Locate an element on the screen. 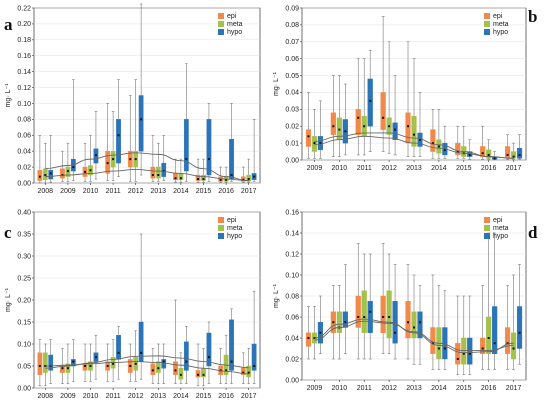 This screenshot has height=405, width=550. x-tick-label: 2009 is located at coordinates (315, 388).